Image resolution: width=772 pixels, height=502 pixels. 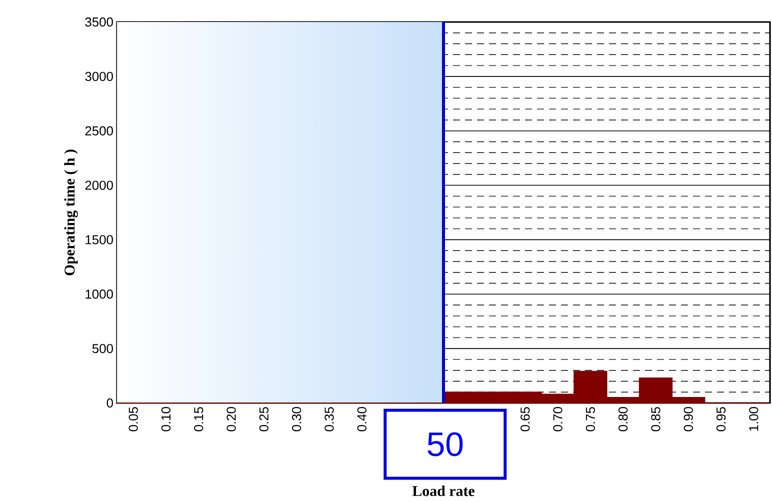 What do you see at coordinates (721, 419) in the screenshot?
I see `x-tick-label: 0.95` at bounding box center [721, 419].